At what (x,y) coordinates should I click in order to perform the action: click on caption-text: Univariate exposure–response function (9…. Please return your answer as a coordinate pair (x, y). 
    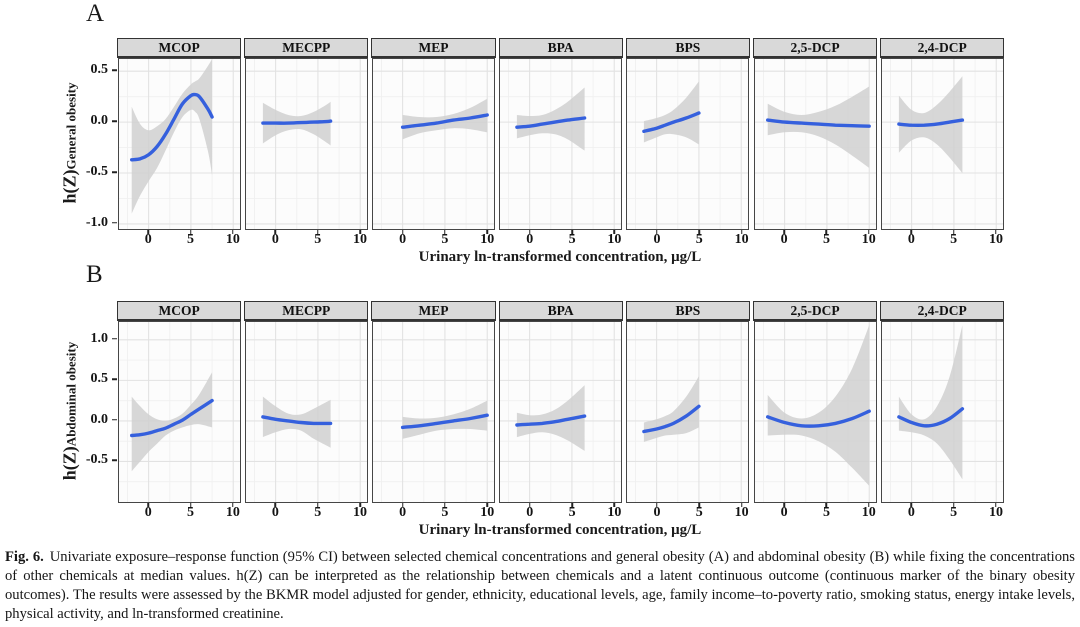
    Looking at the image, I should click on (540, 585).